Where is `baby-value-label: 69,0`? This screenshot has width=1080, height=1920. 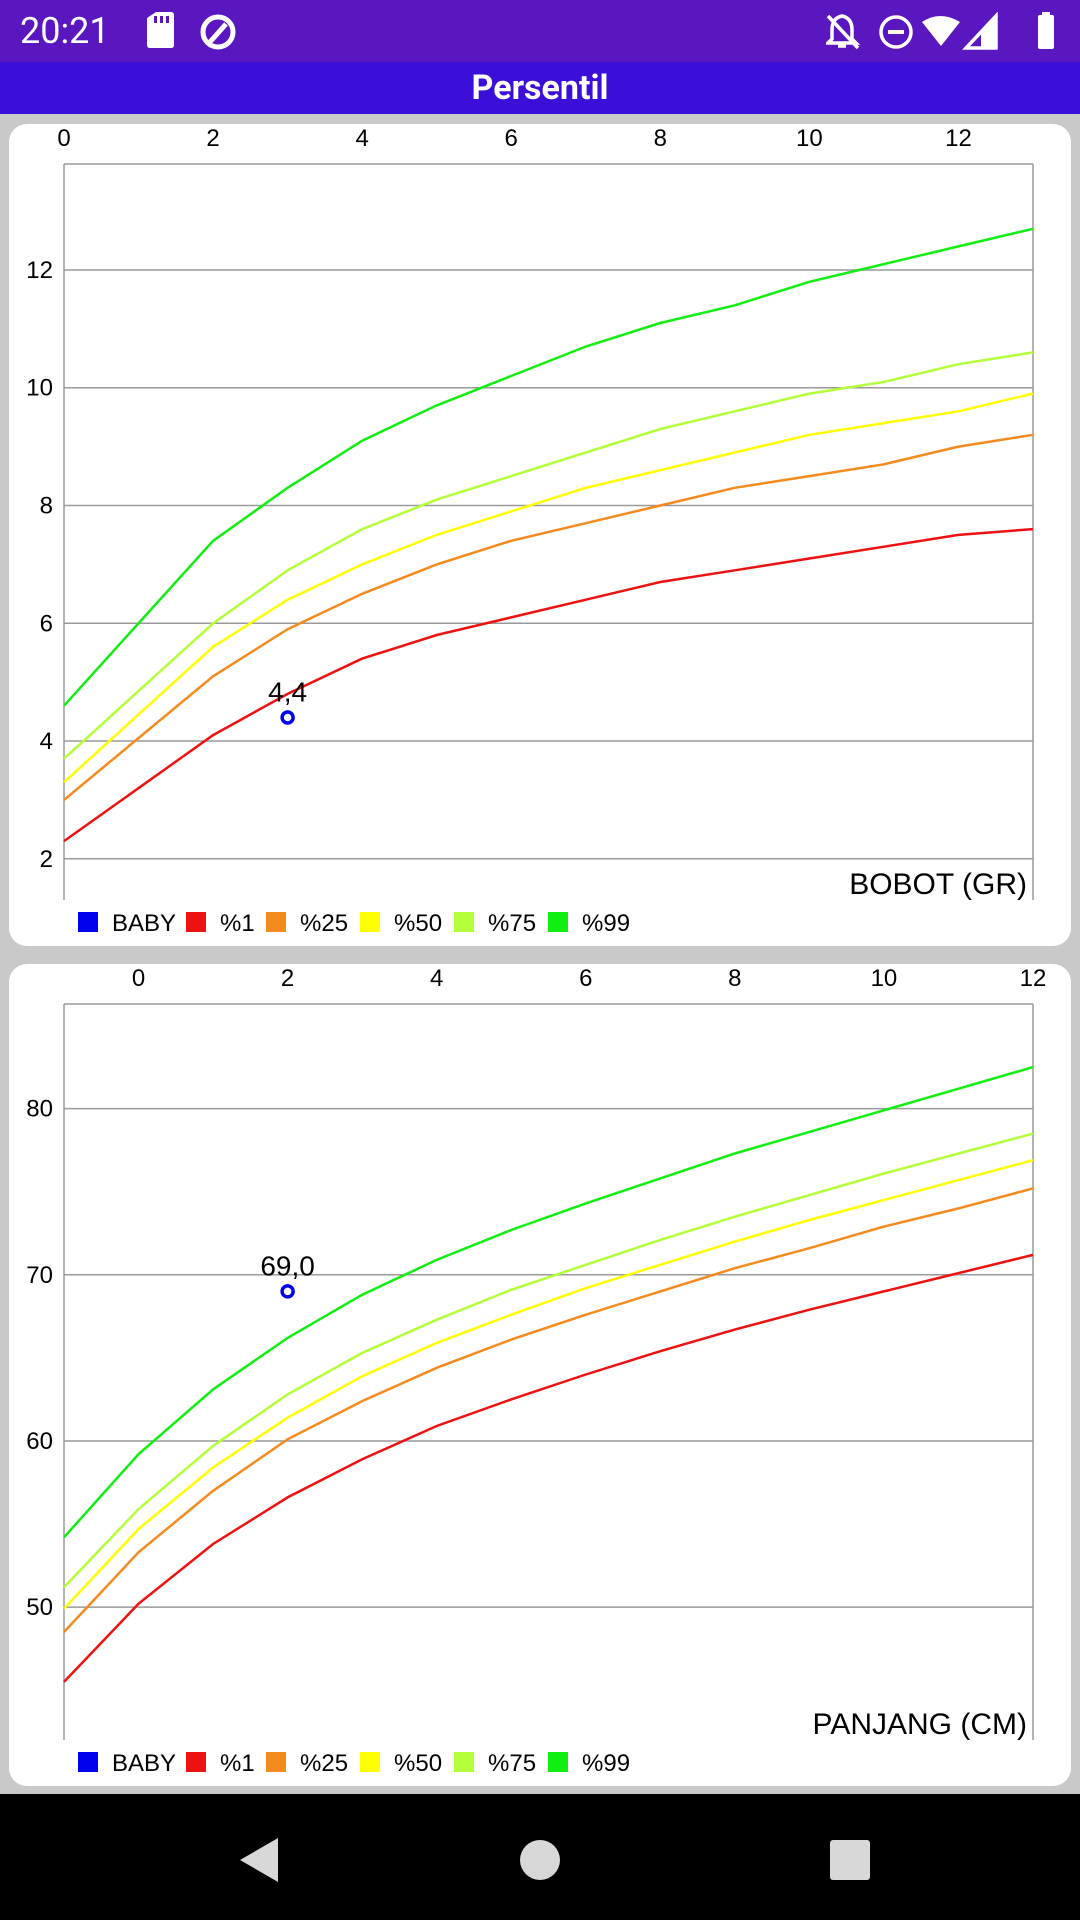
baby-value-label: 69,0 is located at coordinates (287, 1265).